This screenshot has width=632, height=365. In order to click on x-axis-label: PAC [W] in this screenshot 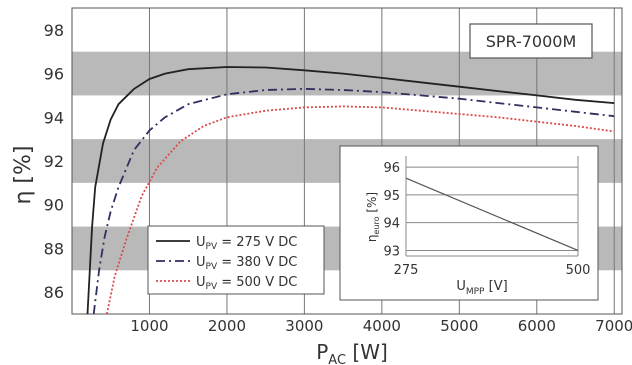, I will do `click(352, 352)`.